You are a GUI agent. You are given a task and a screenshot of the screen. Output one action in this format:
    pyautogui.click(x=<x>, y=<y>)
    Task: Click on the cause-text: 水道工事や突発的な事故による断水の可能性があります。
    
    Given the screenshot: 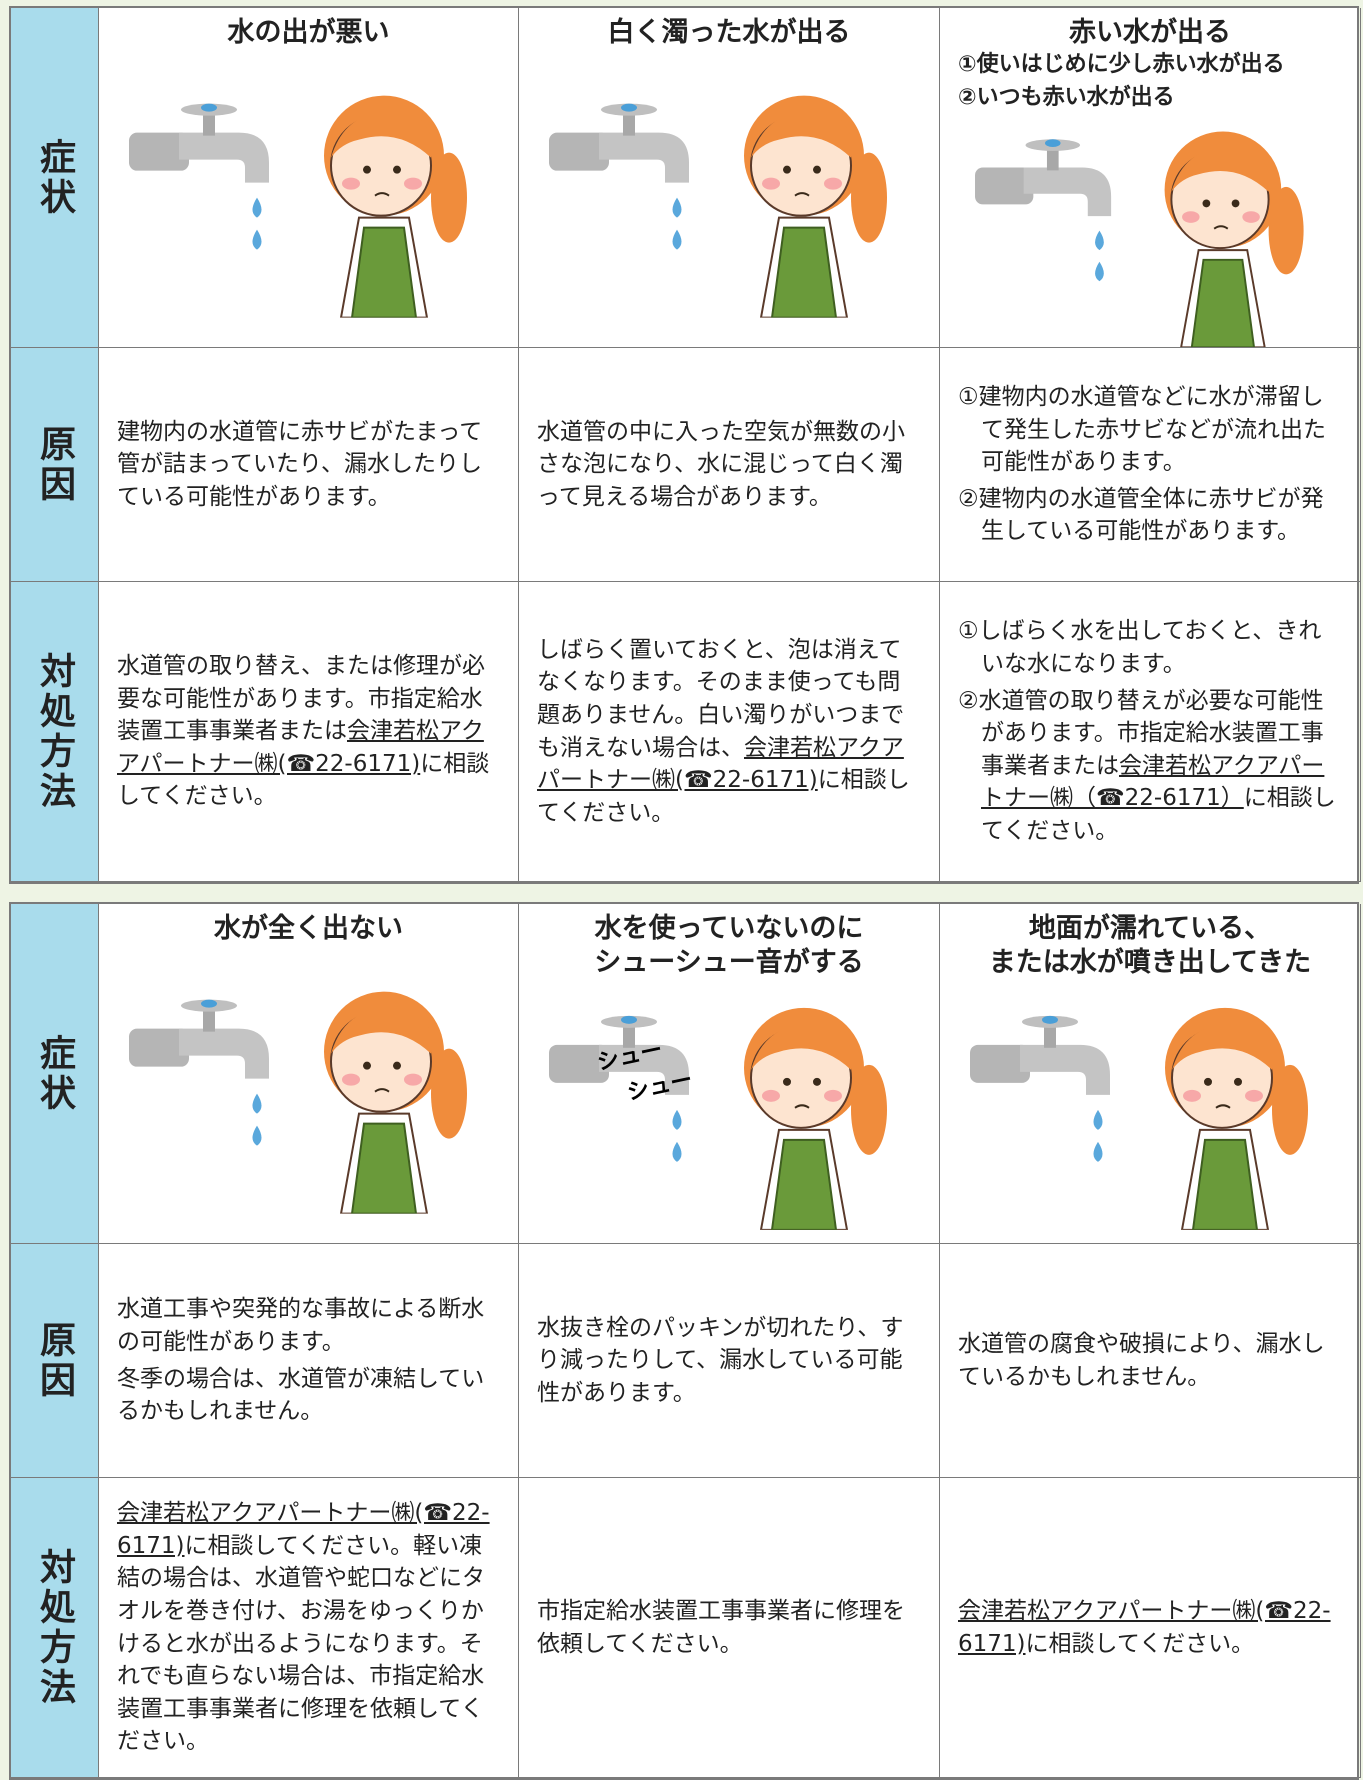 What is the action you would take?
    pyautogui.click(x=301, y=1325)
    